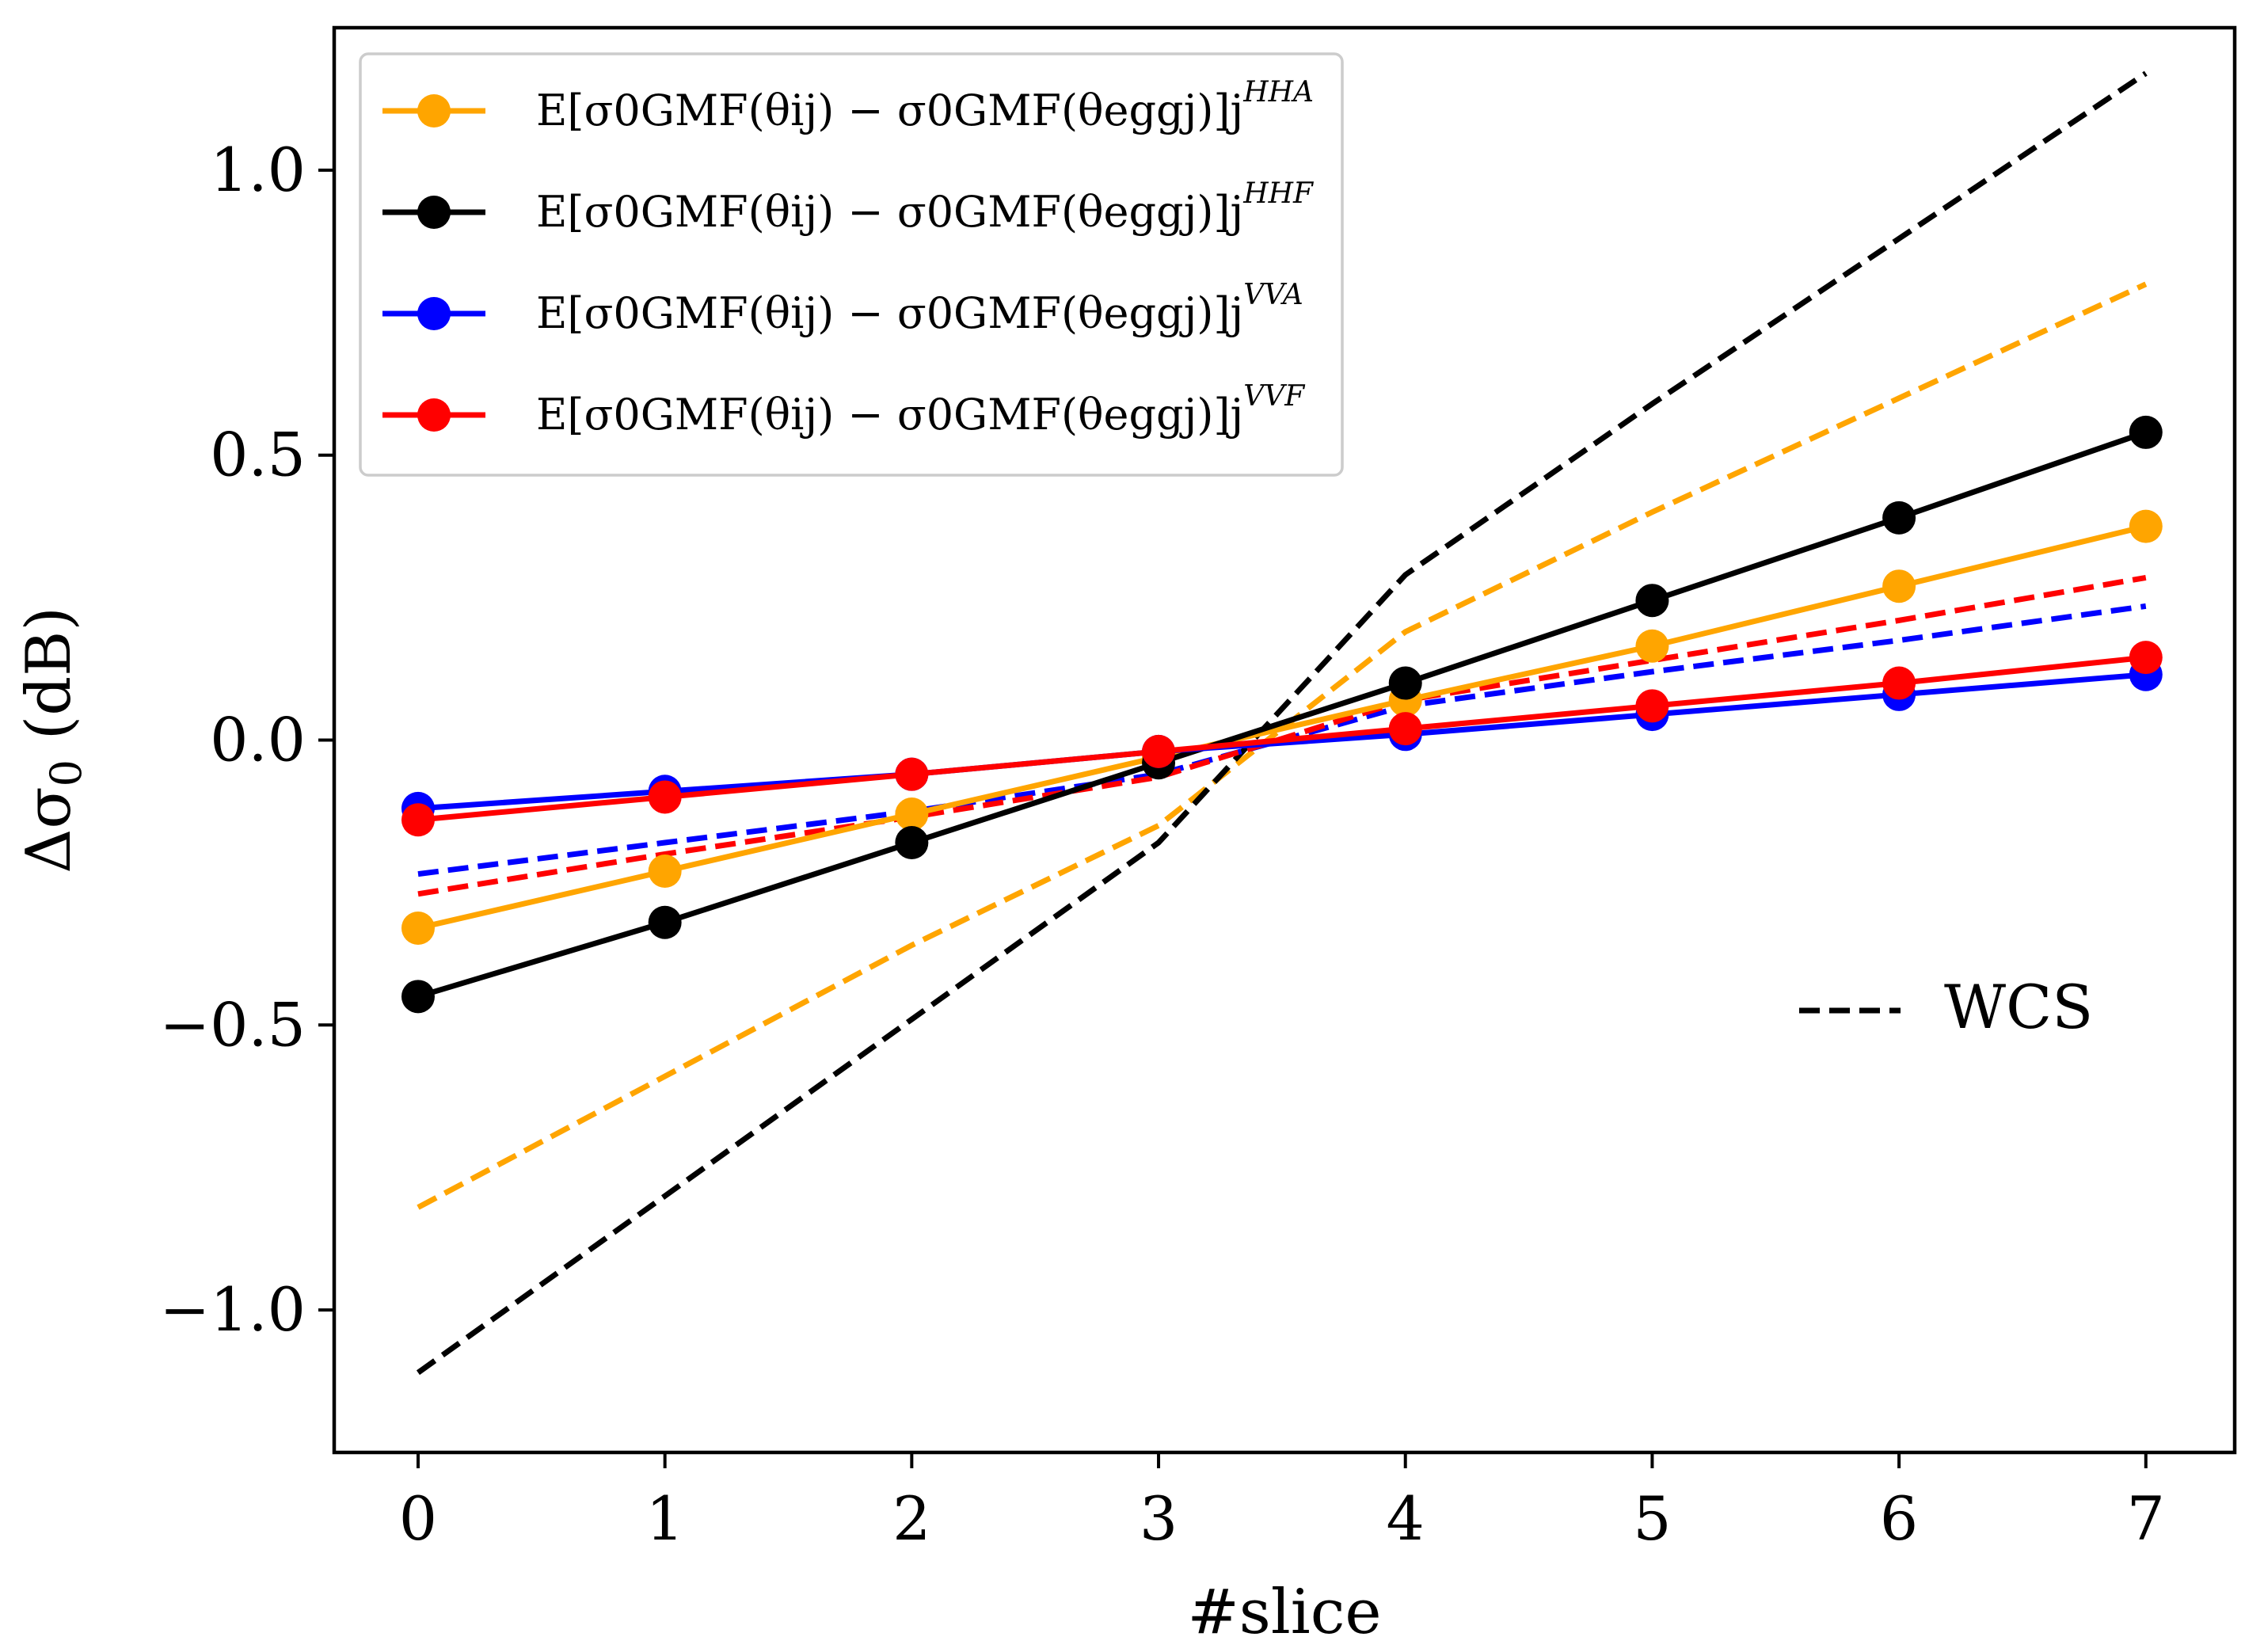  Describe the element at coordinates (258, 455) in the screenshot. I see `y-tick-label: 0.5` at that location.